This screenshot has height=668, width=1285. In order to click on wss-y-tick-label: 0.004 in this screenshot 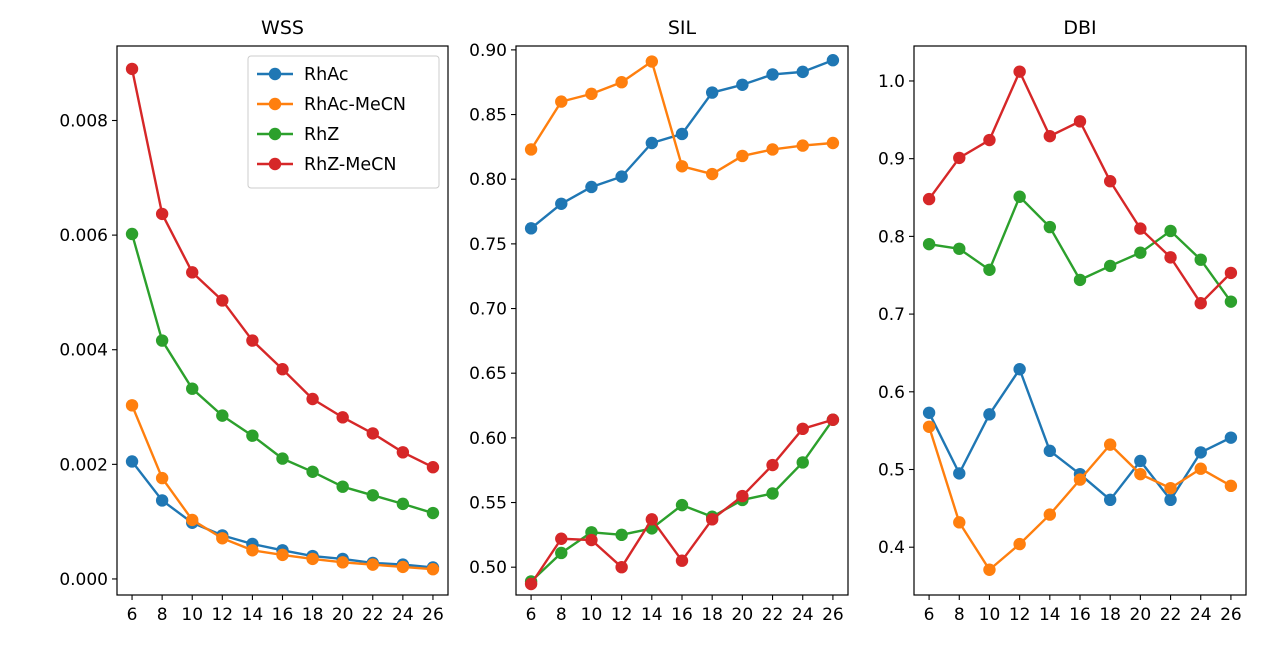, I will do `click(83, 351)`.